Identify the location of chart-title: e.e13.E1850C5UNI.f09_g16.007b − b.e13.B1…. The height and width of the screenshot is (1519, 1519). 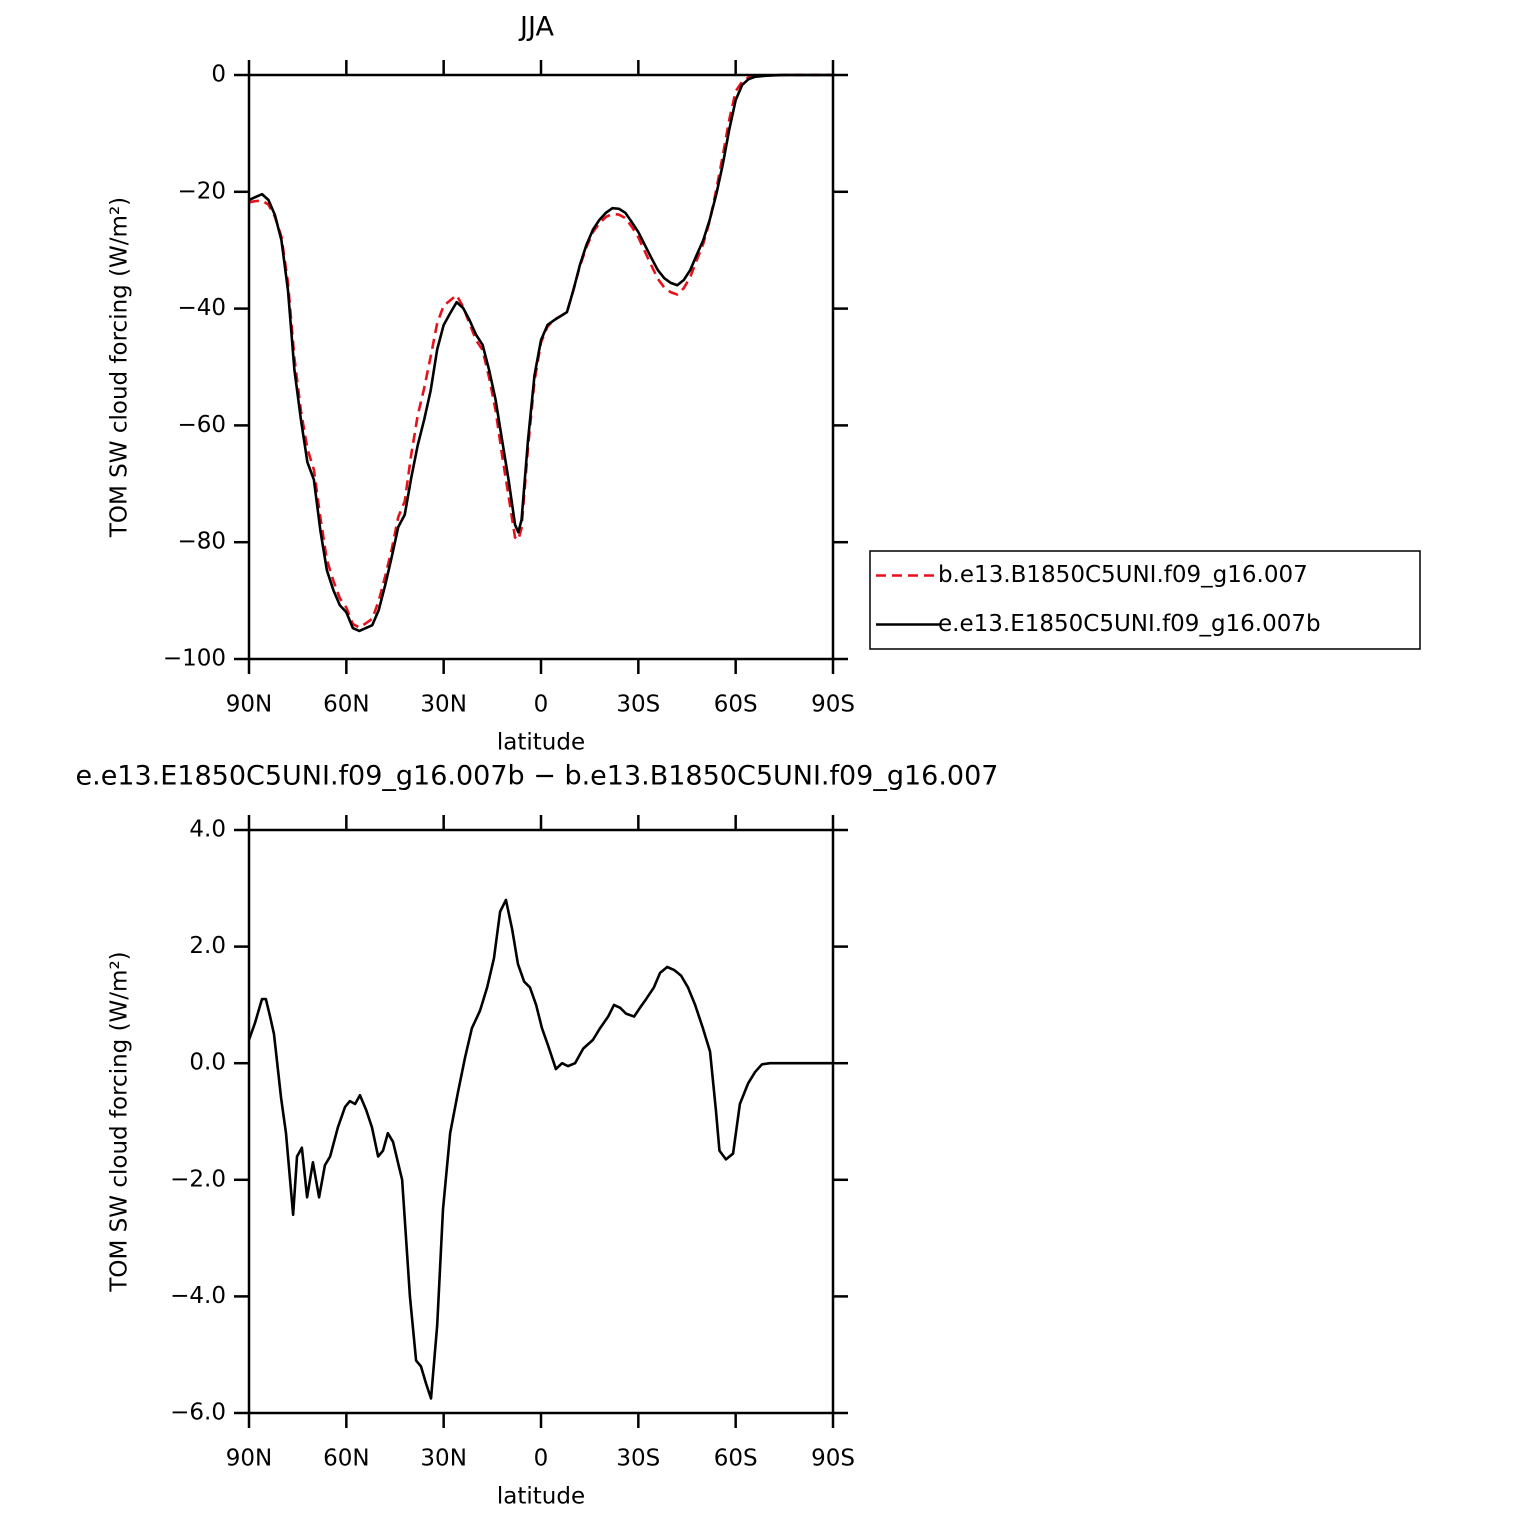
(537, 776).